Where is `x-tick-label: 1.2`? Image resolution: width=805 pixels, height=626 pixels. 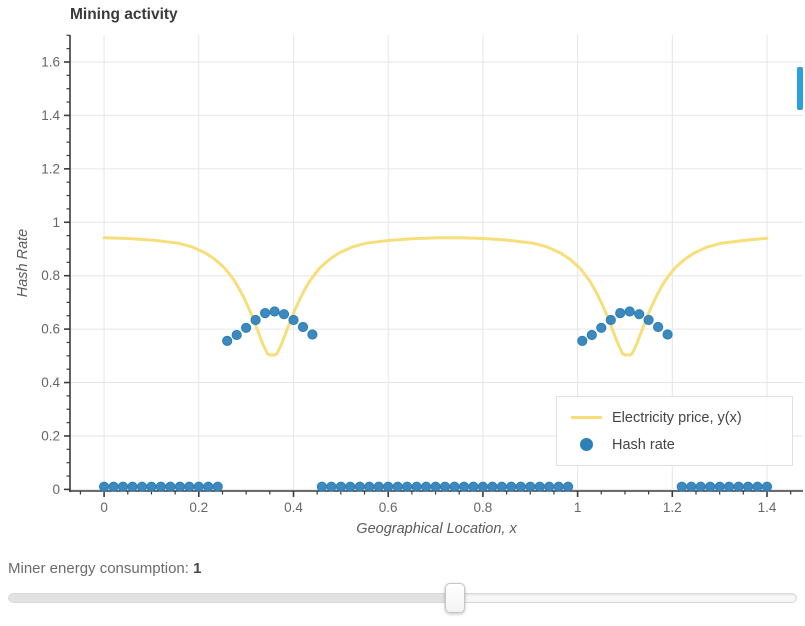 x-tick-label: 1.2 is located at coordinates (672, 507).